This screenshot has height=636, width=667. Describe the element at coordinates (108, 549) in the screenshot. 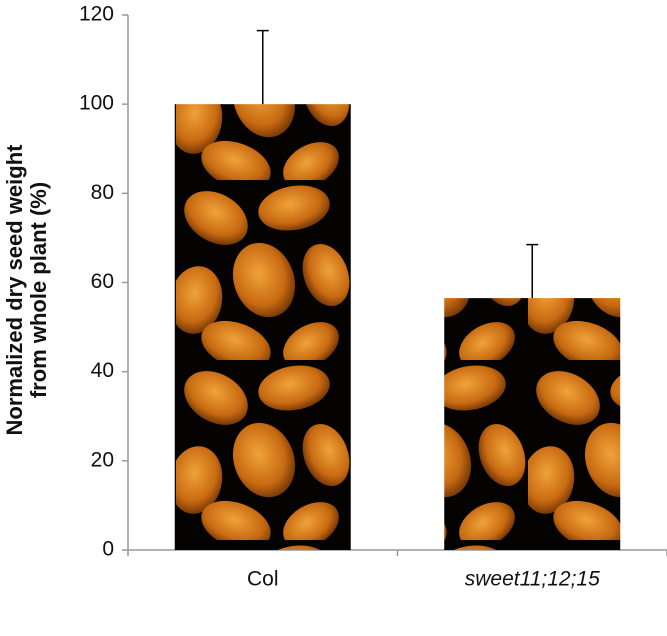

I see `y-tick-label: 0` at that location.